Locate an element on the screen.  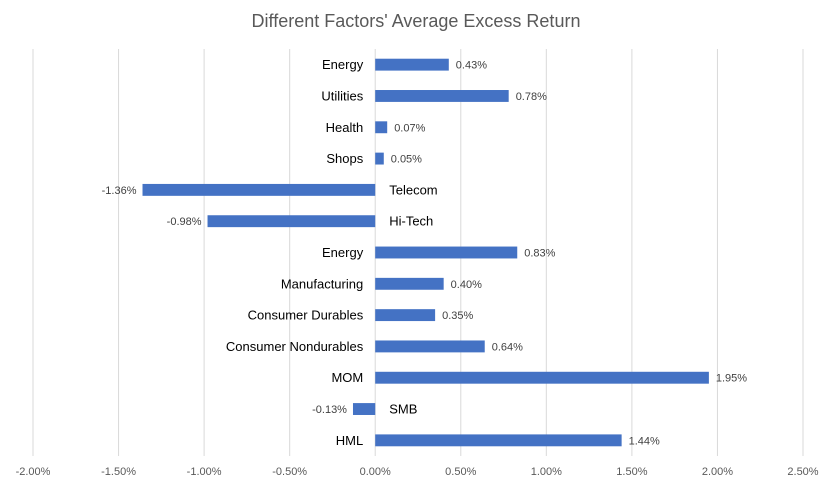
category-label: Shops is located at coordinates (344, 158).